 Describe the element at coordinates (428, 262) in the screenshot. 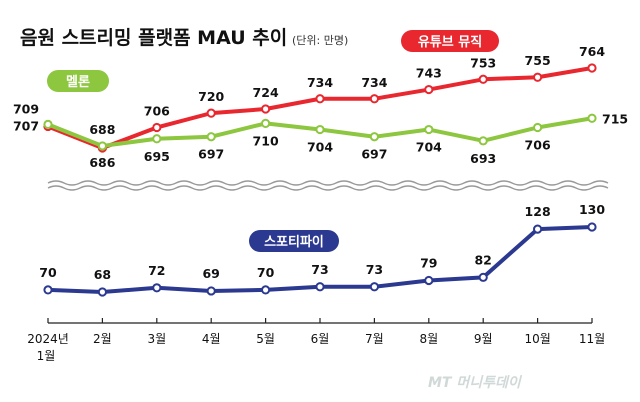

I see `data-label-spotify: 79` at that location.